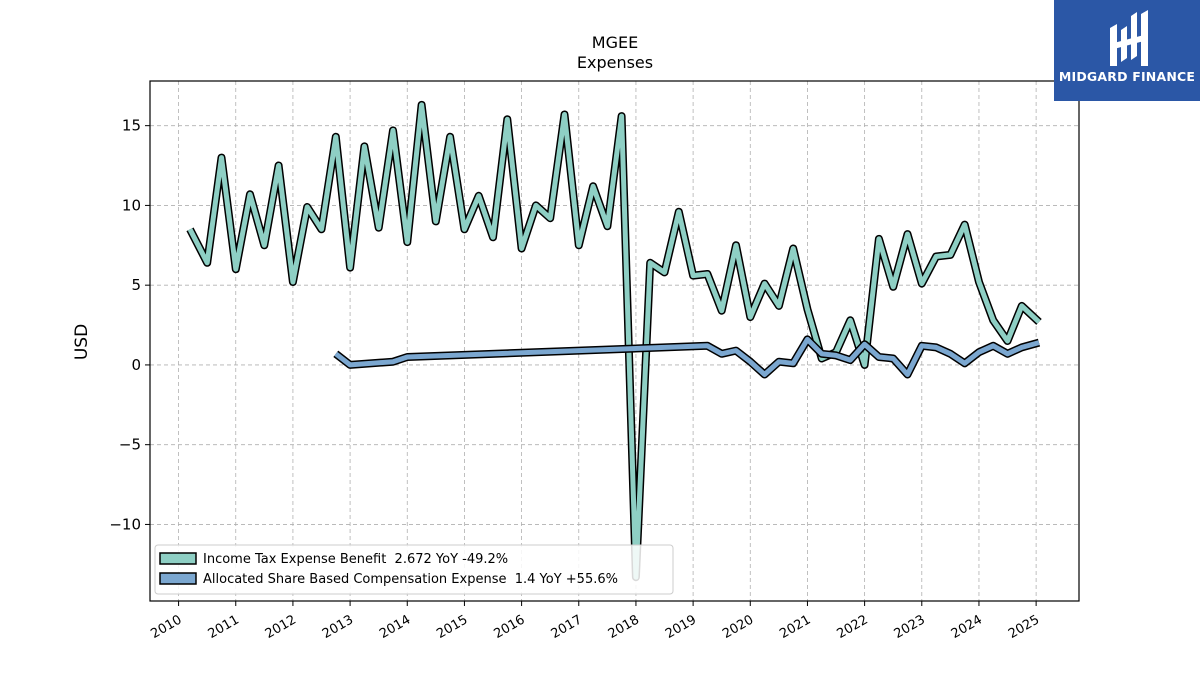 Image resolution: width=1200 pixels, height=675 pixels. I want to click on y-tick-label: −10, so click(125, 524).